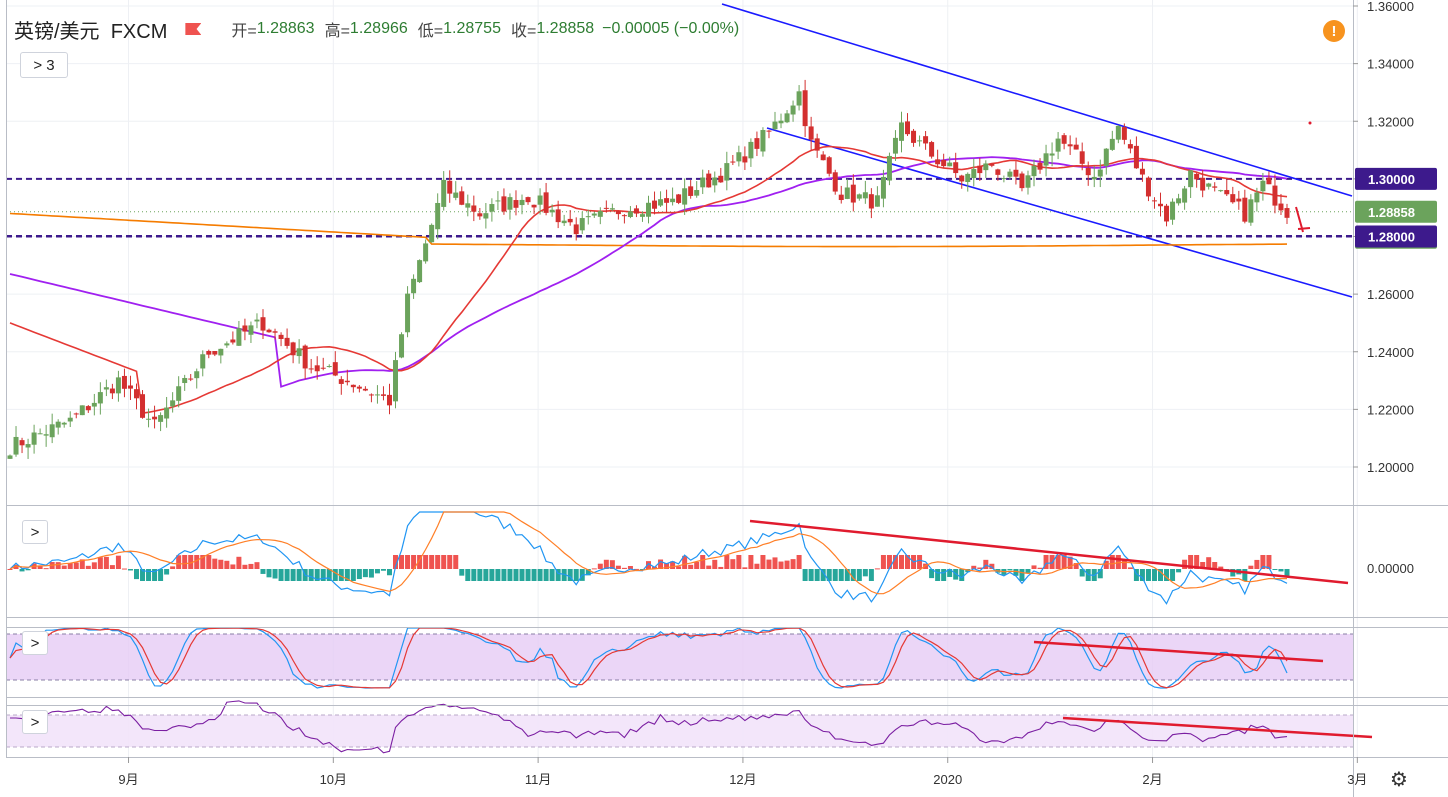  What do you see at coordinates (649, 727) in the screenshot?
I see `rsi-line` at bounding box center [649, 727].